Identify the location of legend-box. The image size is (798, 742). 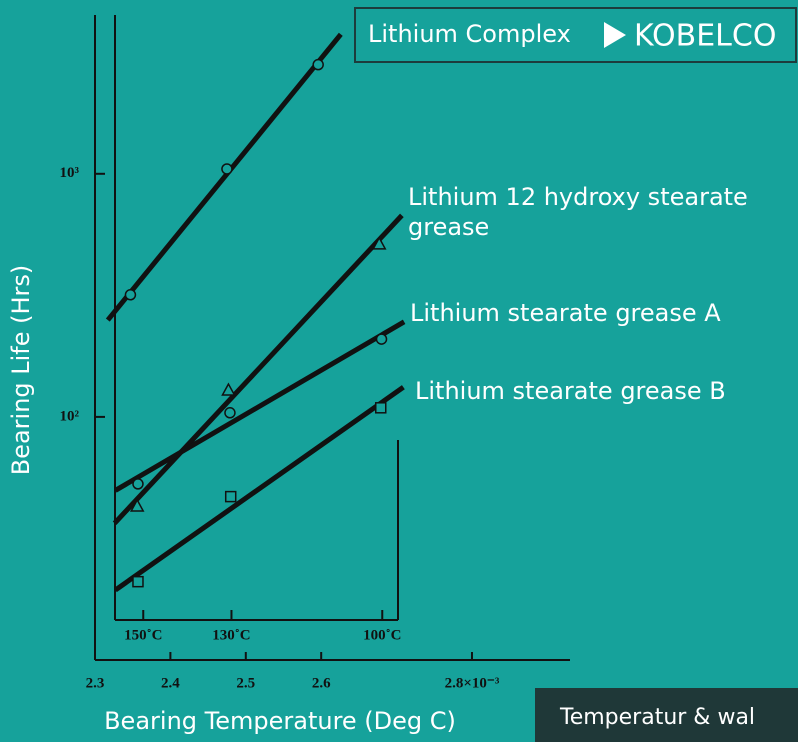
(575, 35).